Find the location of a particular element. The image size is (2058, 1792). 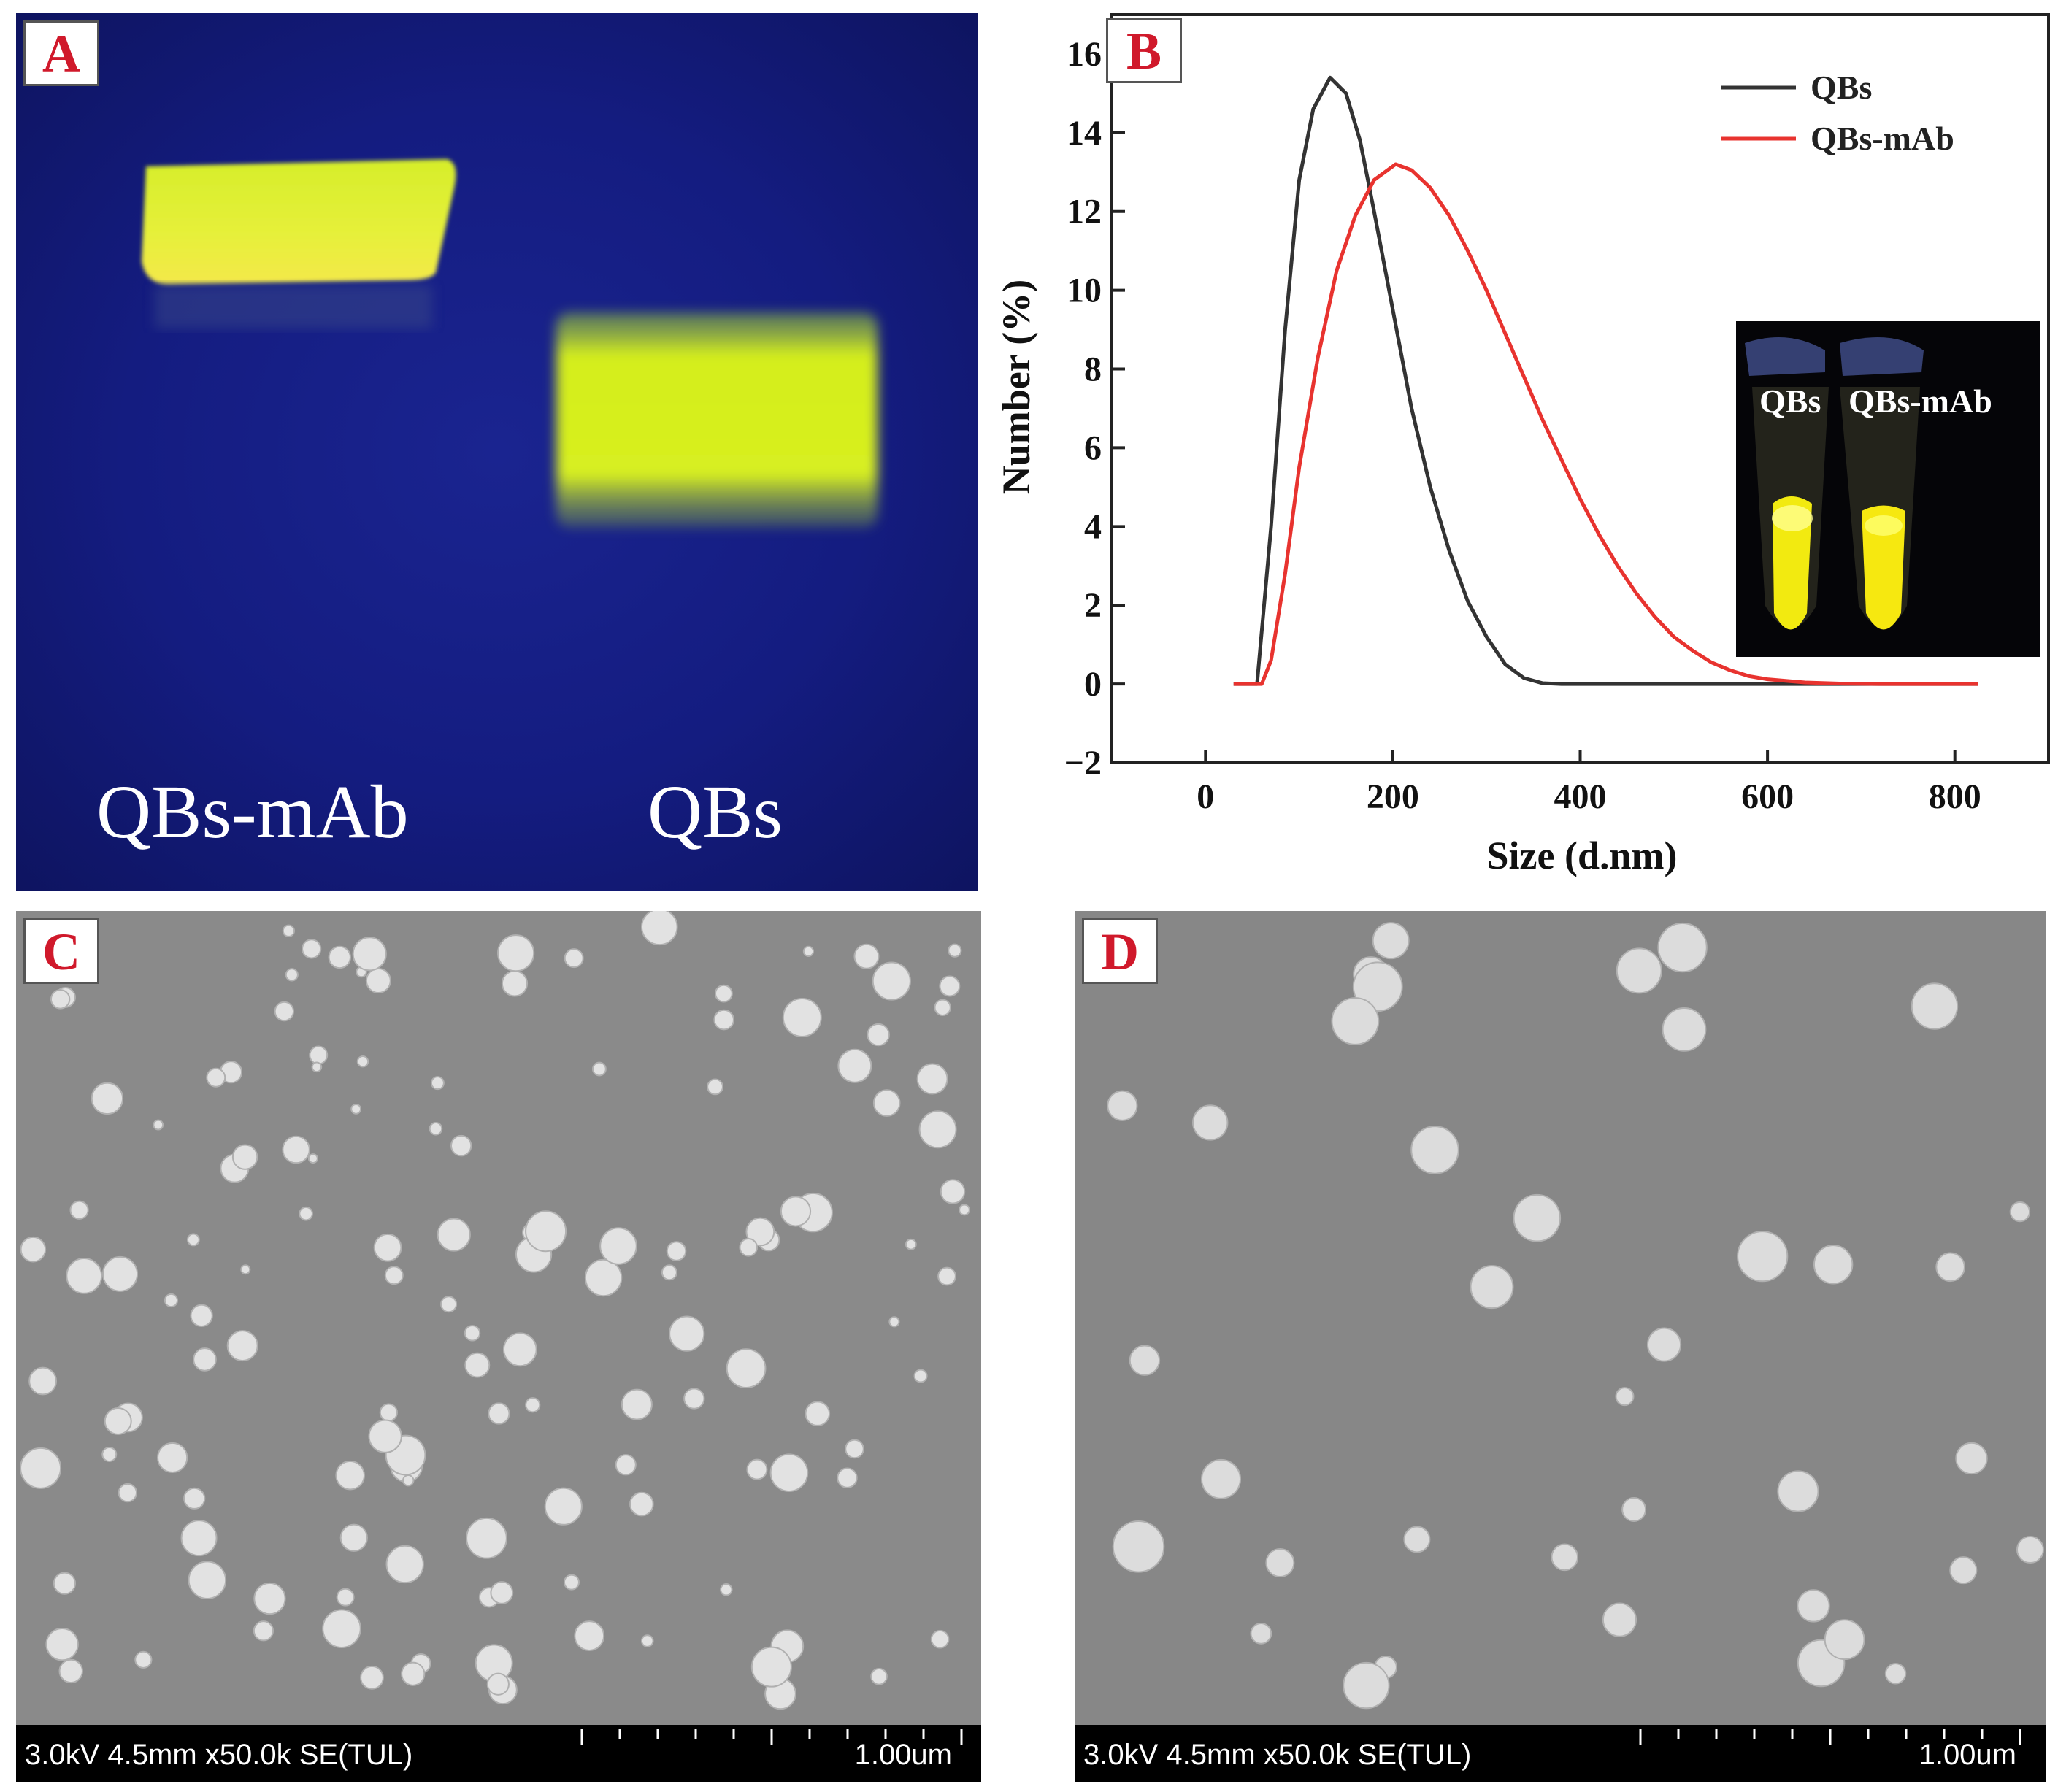

inset-photo: QBs QBs-mAb is located at coordinates (1888, 489).